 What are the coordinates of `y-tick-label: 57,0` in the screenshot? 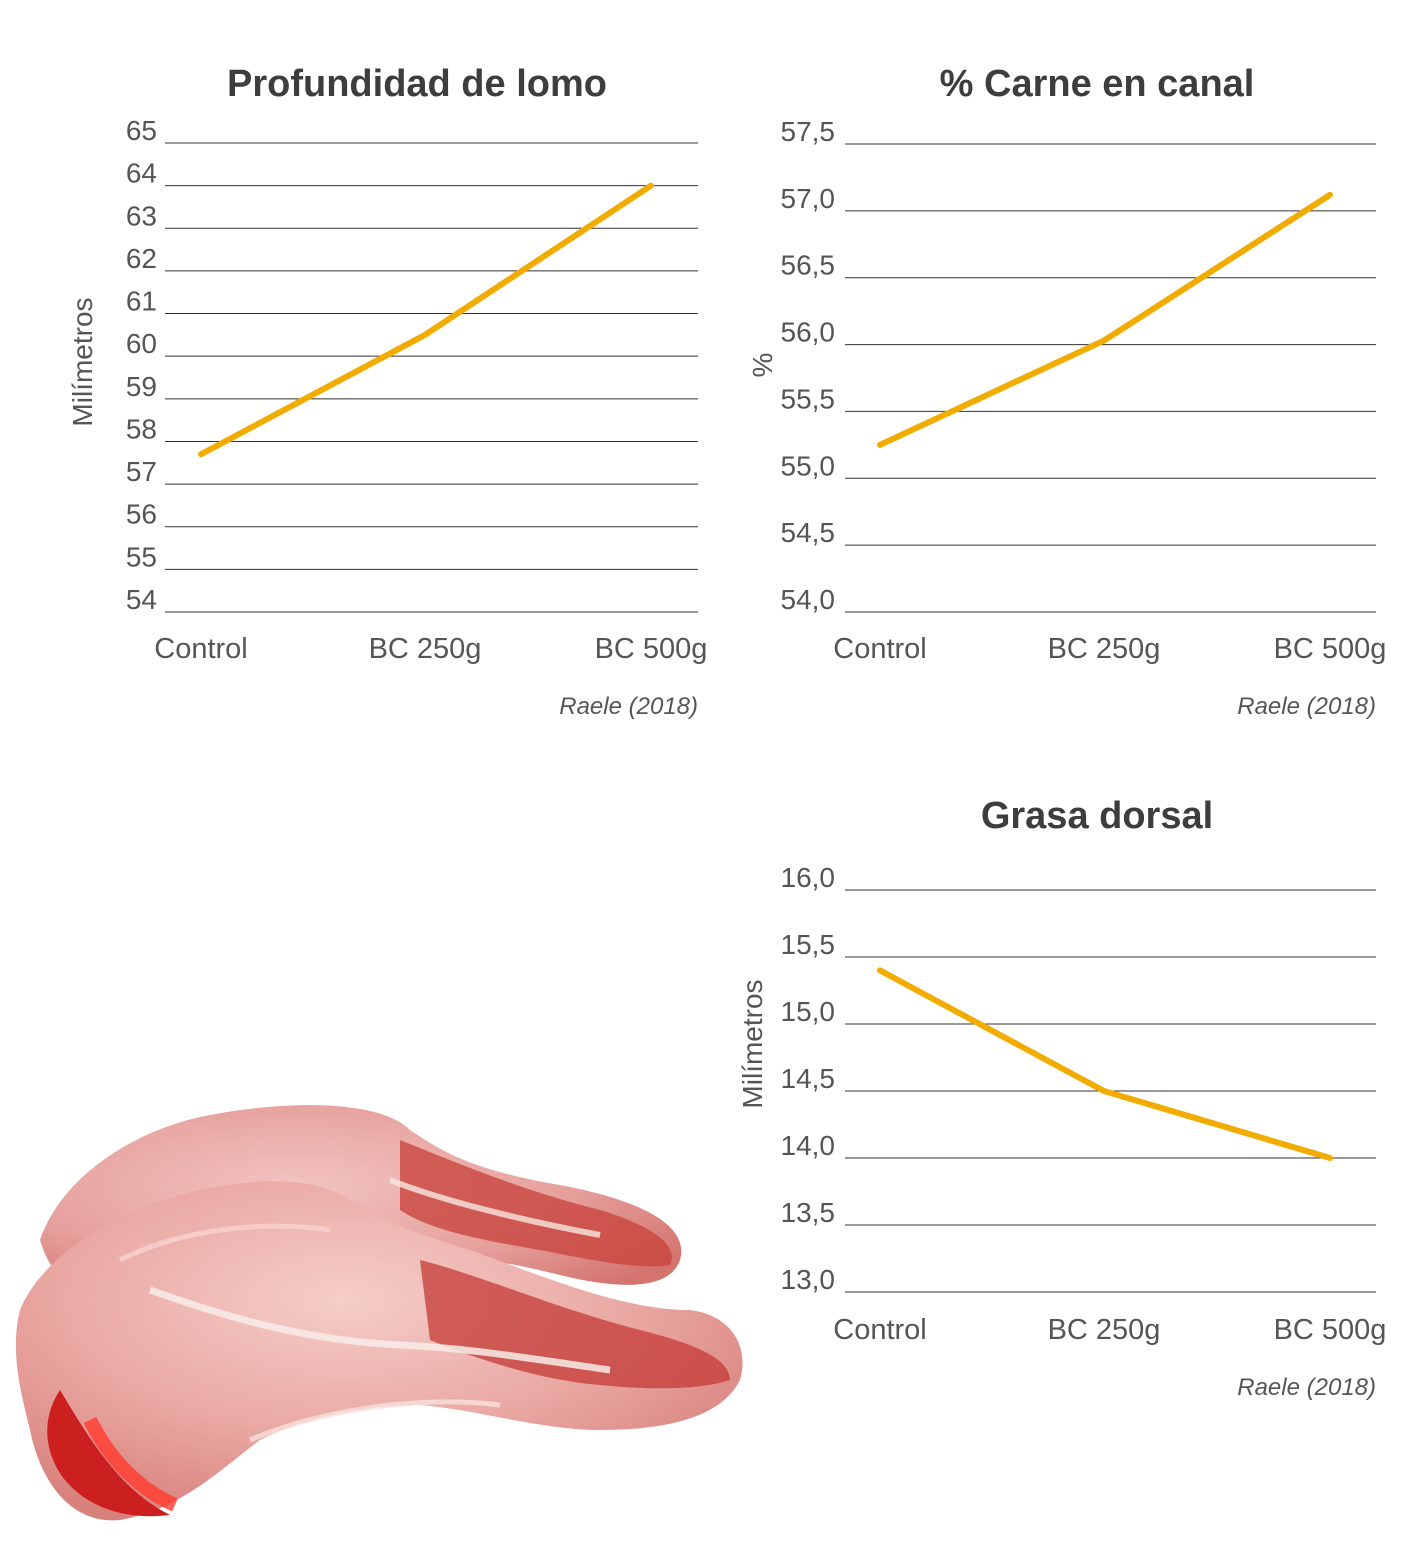 It's located at (808, 198).